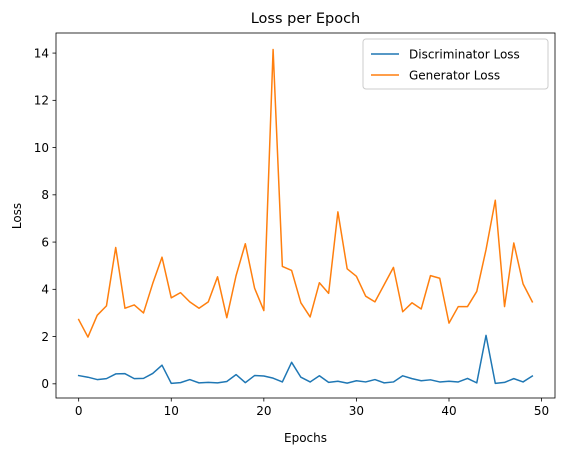 The image size is (562, 455). What do you see at coordinates (454, 75) in the screenshot?
I see `legend-label: Generator Loss` at bounding box center [454, 75].